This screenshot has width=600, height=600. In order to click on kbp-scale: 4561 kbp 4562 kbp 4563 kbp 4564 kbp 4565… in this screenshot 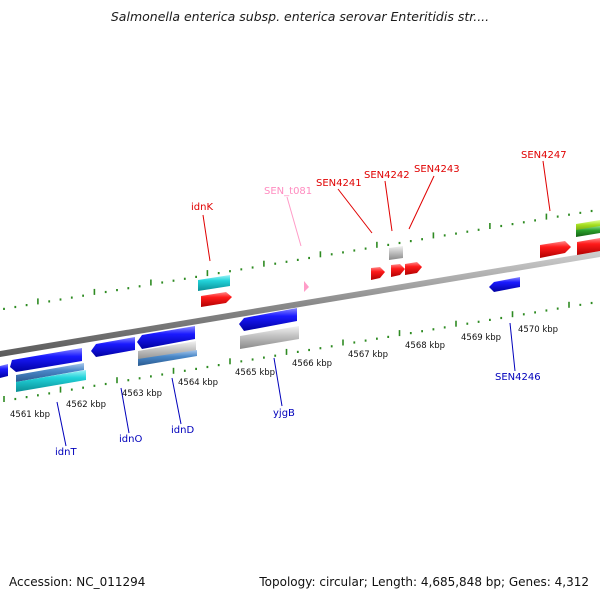, I will do `click(284, 372)`.